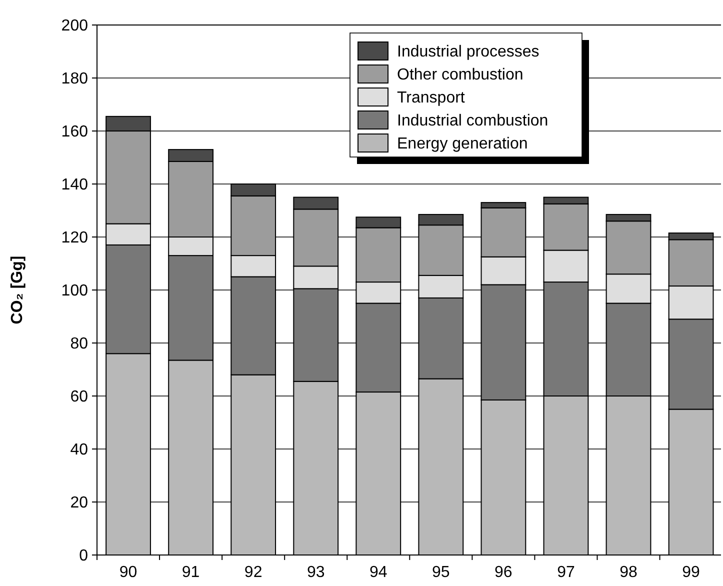  I want to click on x-tick-label: 91, so click(191, 572).